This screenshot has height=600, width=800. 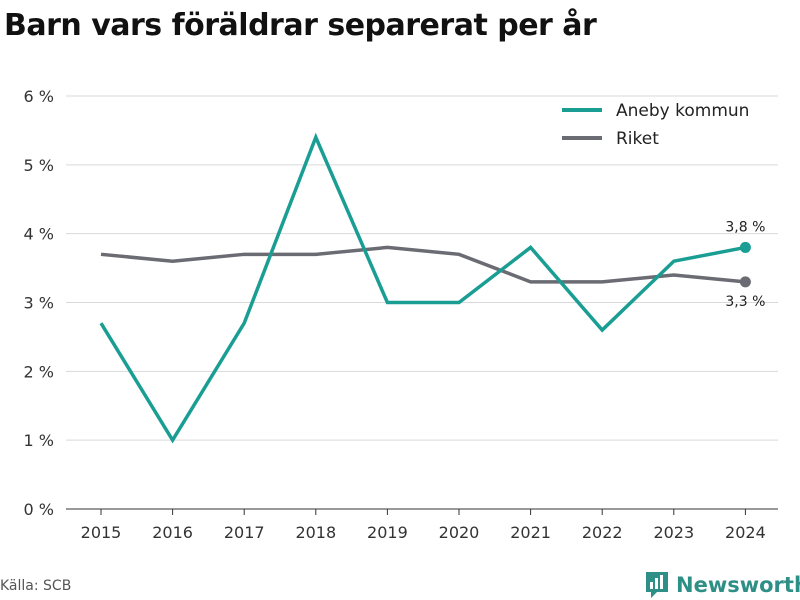 I want to click on y-tick-label: 4 %, so click(x=39, y=234).